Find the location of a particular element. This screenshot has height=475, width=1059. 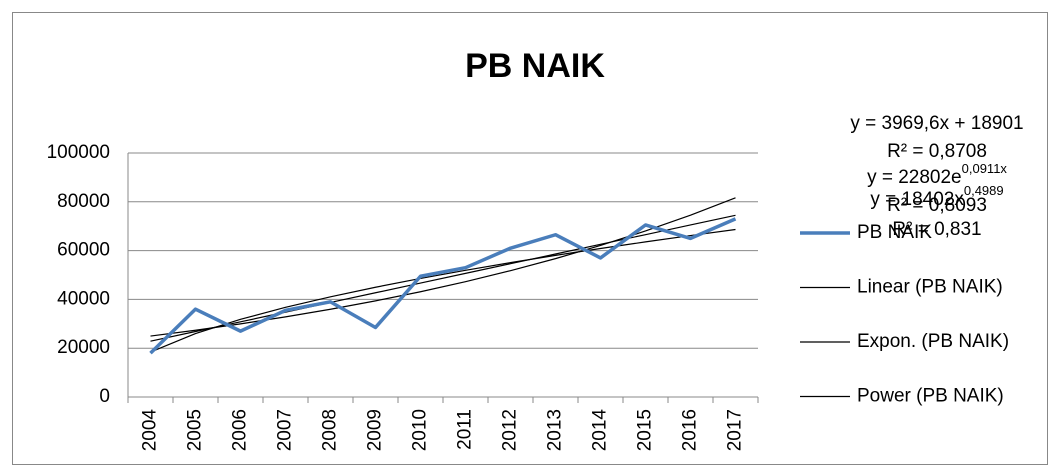

x-tick-label: 2014 is located at coordinates (600, 430).